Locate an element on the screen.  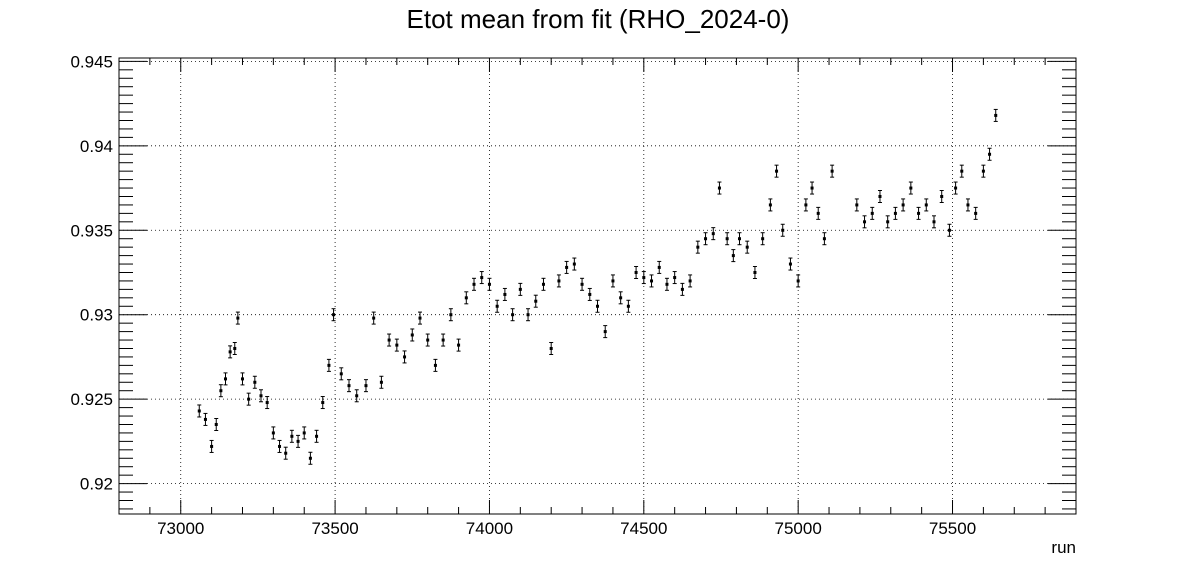
chart-title: Etot mean from fit (RHO_2024-0) is located at coordinates (598, 19).